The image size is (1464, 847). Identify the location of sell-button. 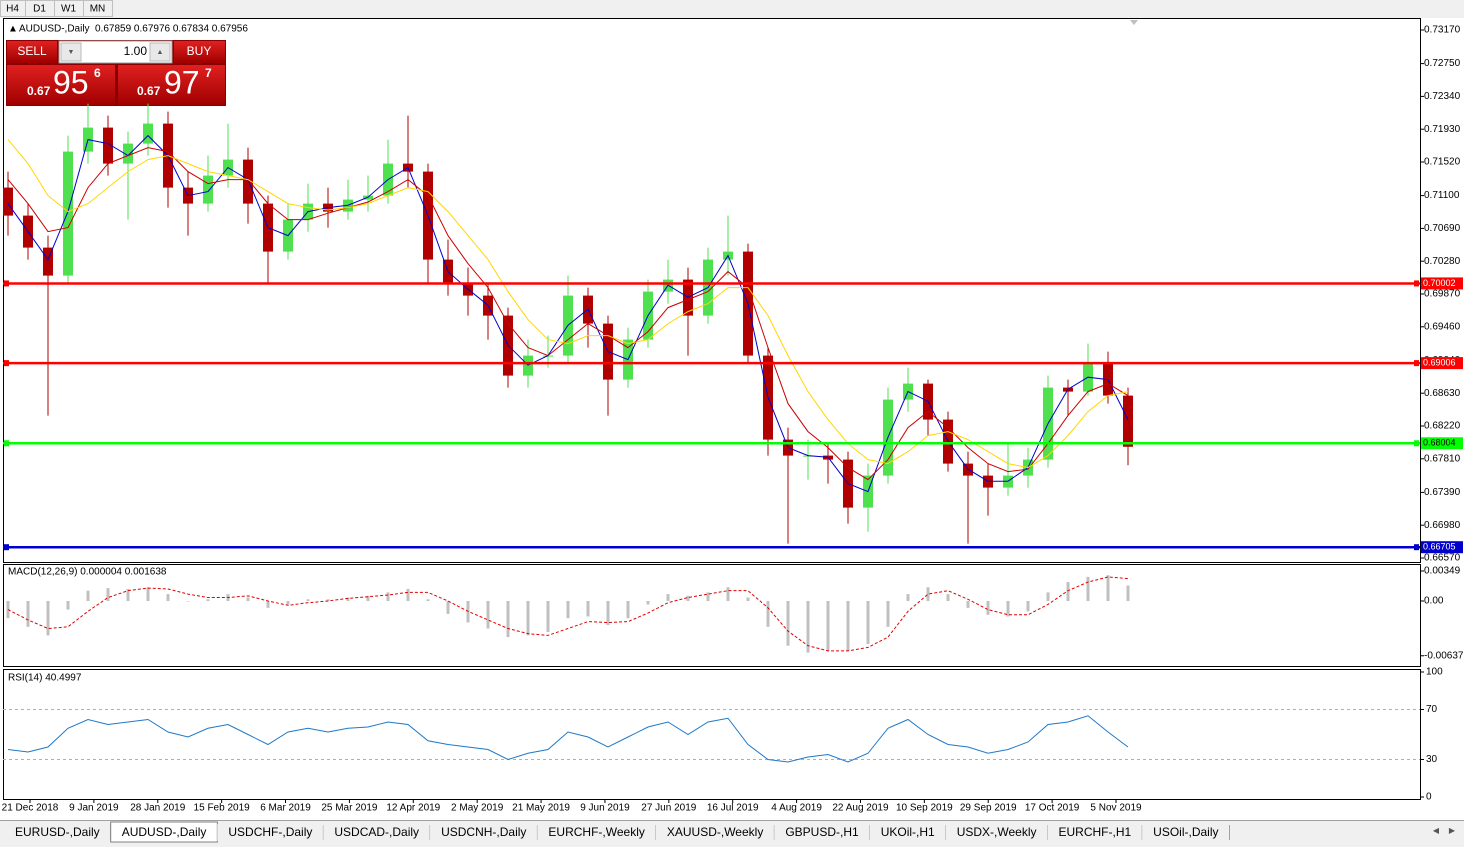
(32, 52).